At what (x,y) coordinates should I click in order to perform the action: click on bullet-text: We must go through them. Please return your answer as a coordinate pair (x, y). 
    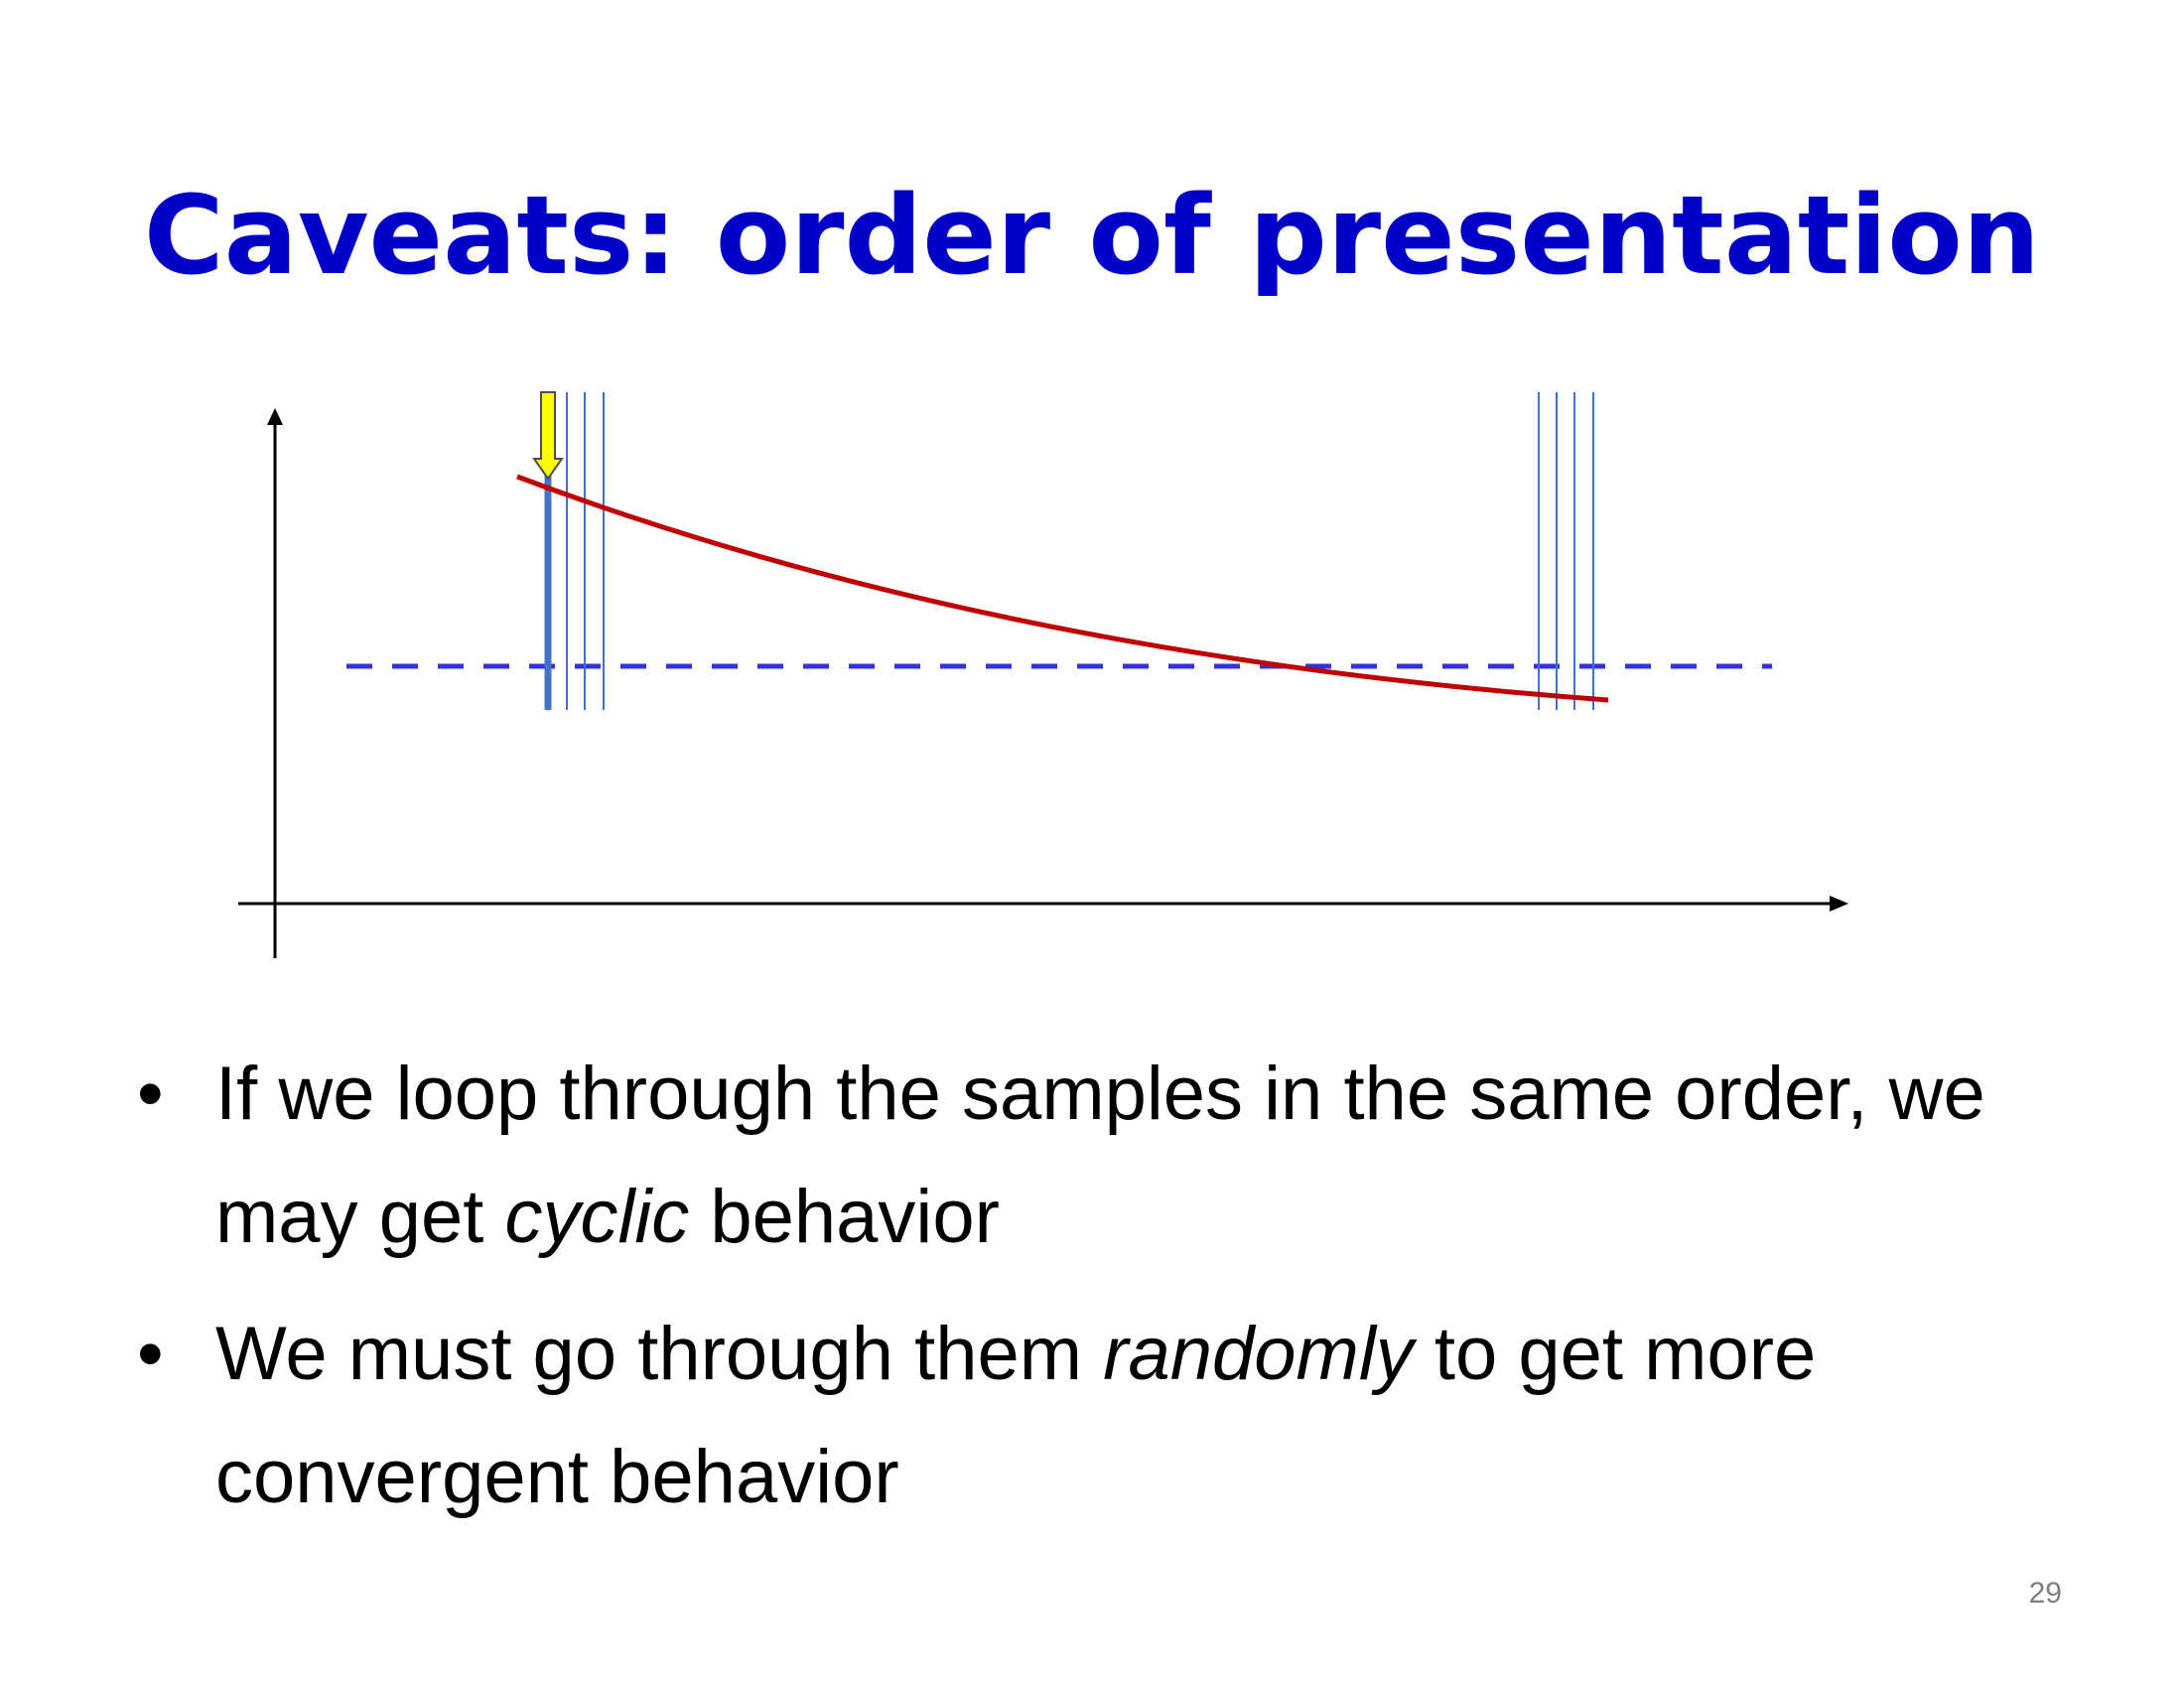
    Looking at the image, I should click on (659, 1354).